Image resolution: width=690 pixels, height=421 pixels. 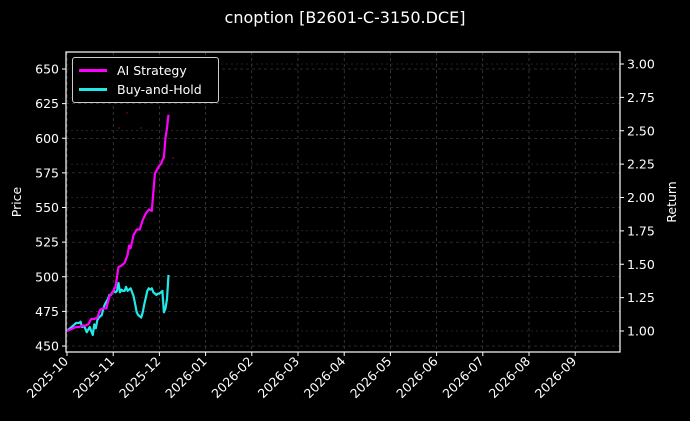 I want to click on y2-tick-label: 3.00, so click(x=641, y=64).